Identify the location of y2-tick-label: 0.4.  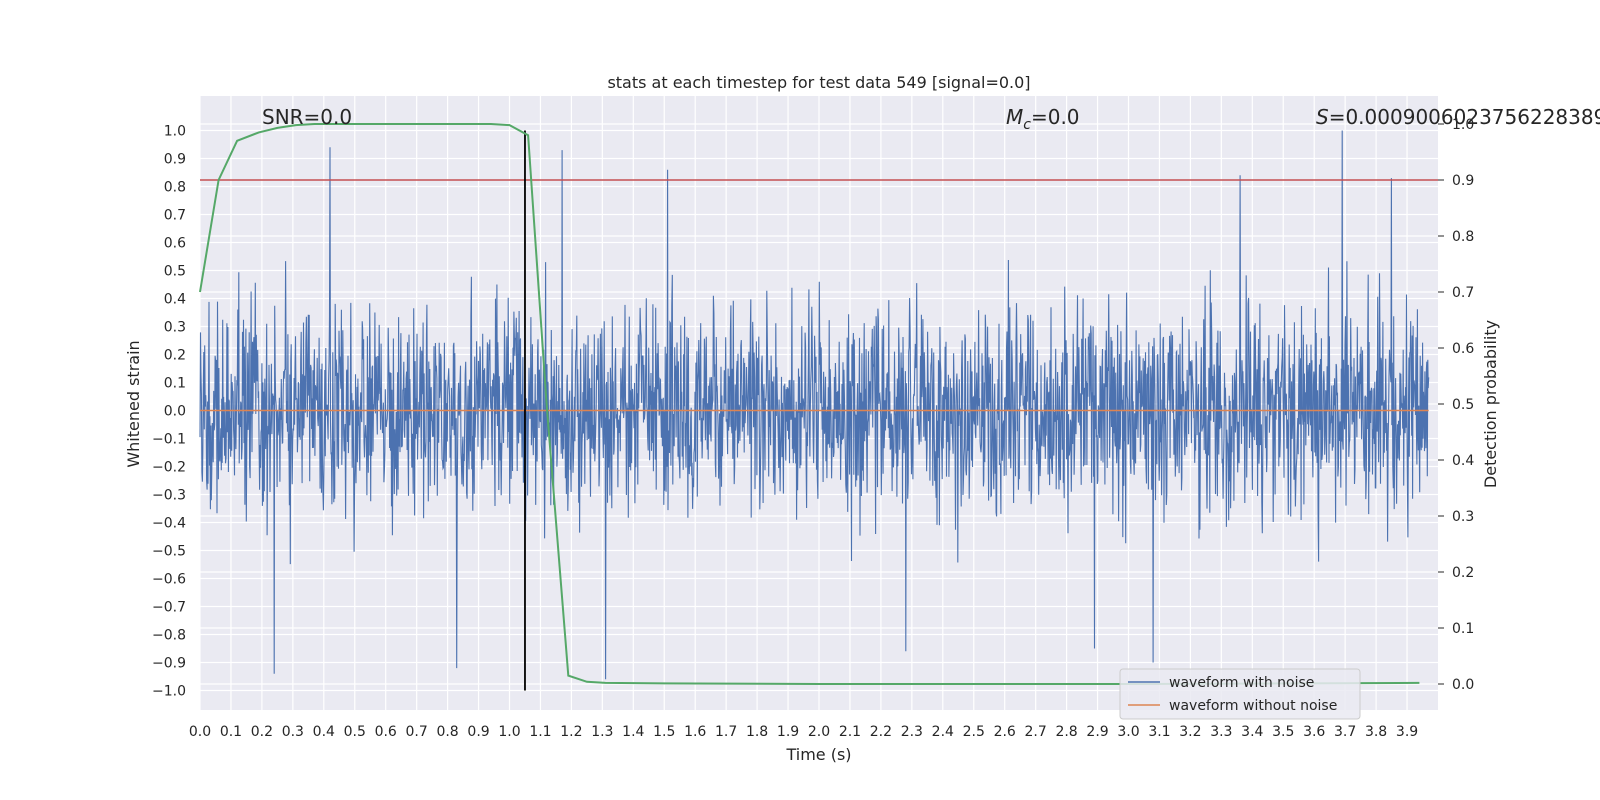
(1463, 461).